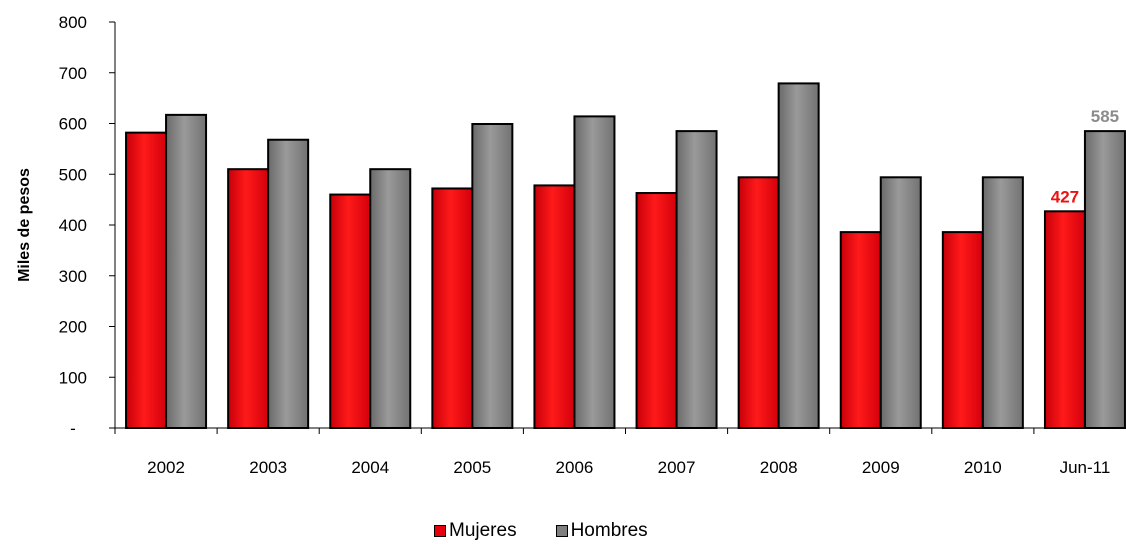 The image size is (1126, 544). I want to click on x-tick-label: 2008, so click(779, 467).